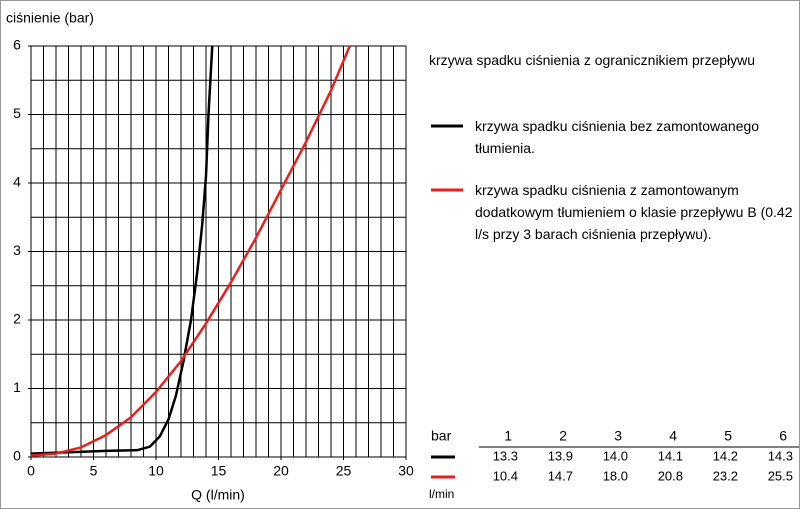 This screenshot has width=800, height=509. What do you see at coordinates (31, 471) in the screenshot?
I see `x-tick-label: 0` at bounding box center [31, 471].